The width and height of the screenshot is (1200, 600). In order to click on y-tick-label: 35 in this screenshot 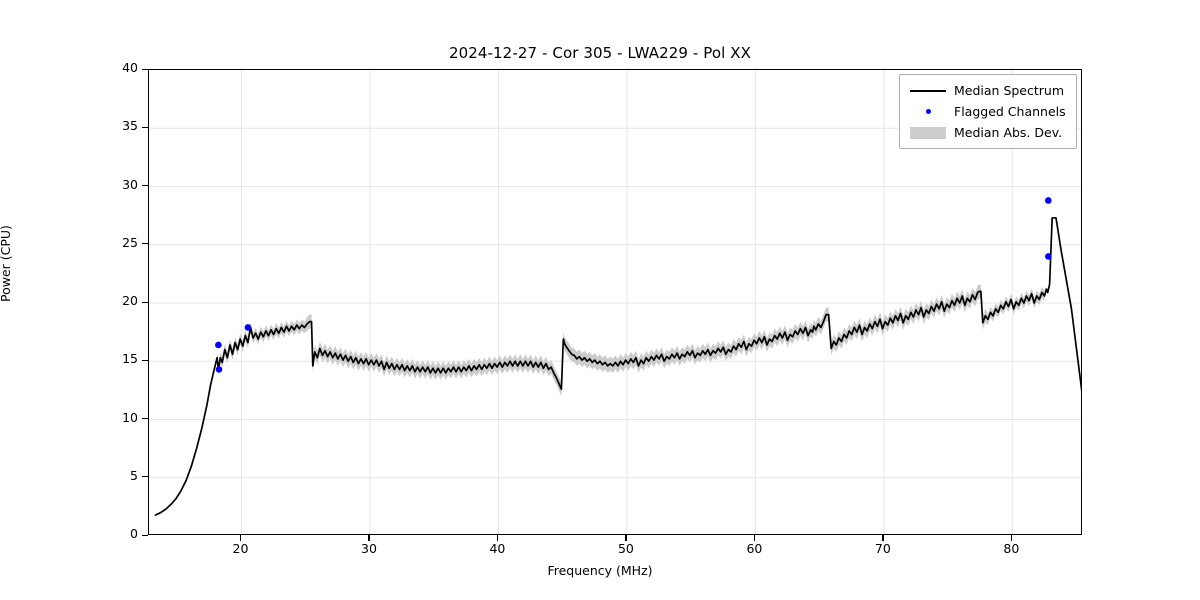, I will do `click(130, 126)`.